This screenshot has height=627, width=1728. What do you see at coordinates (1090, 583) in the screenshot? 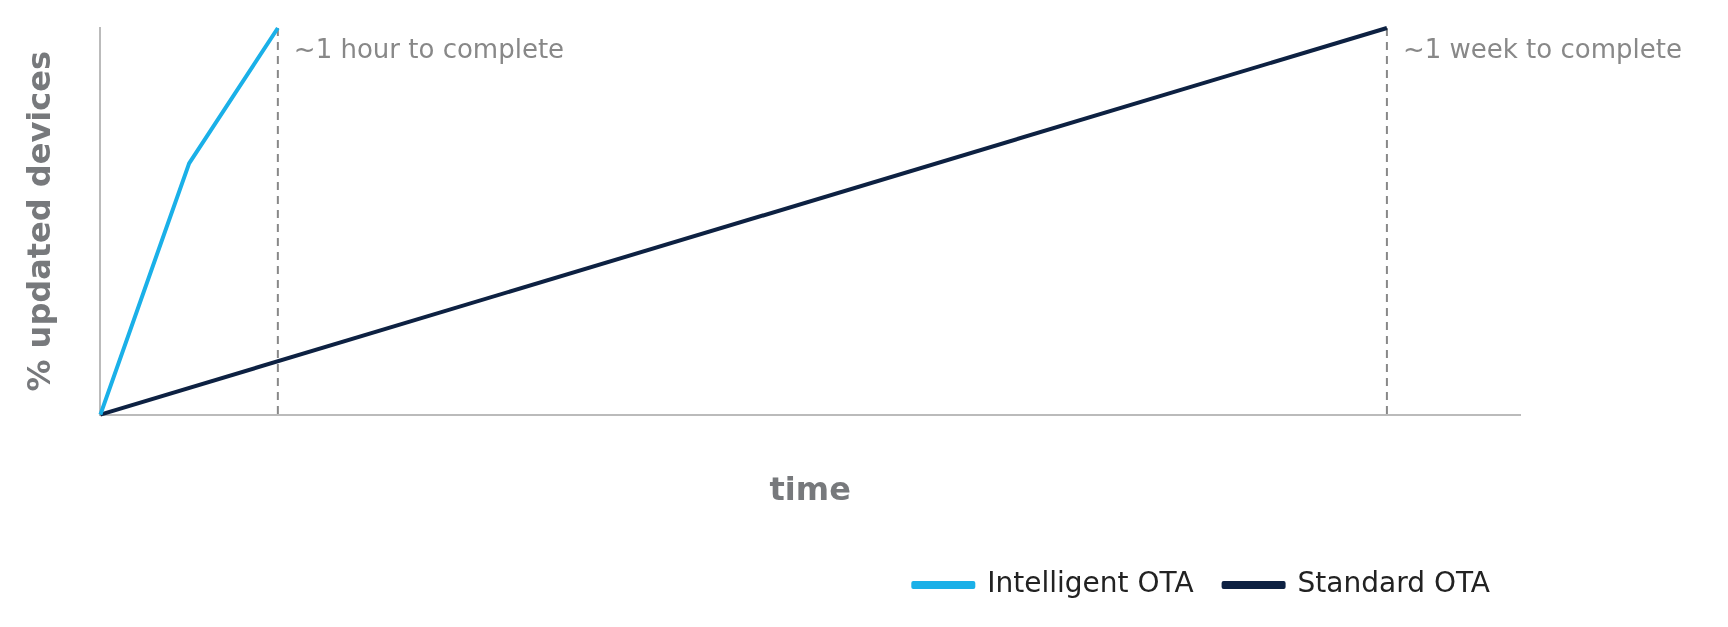
I see `legend-label: Intelligent OTA` at bounding box center [1090, 583].